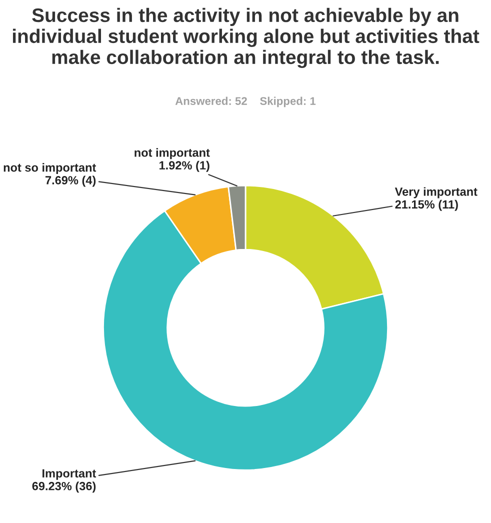 The image size is (491, 523). I want to click on slice-label: not important, so click(172, 154).